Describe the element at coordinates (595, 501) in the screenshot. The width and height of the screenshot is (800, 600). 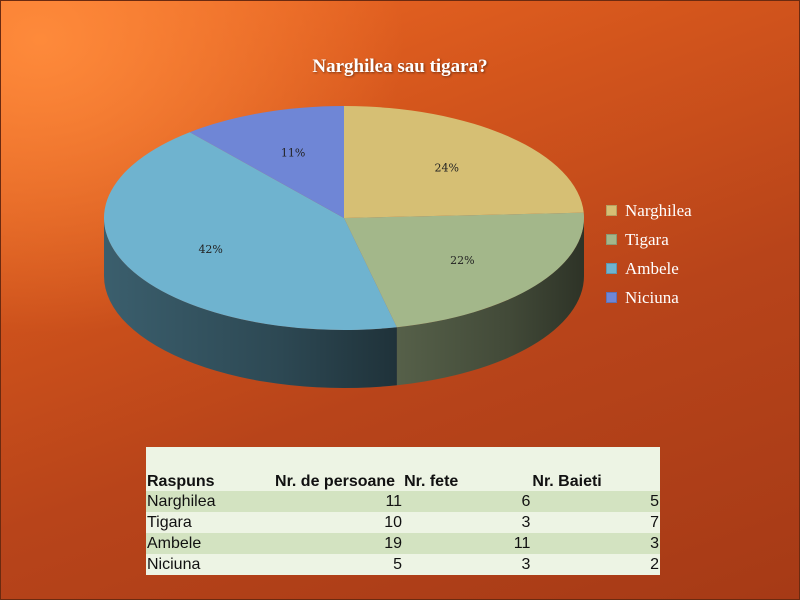
I see `cell-baieti: 5` at that location.